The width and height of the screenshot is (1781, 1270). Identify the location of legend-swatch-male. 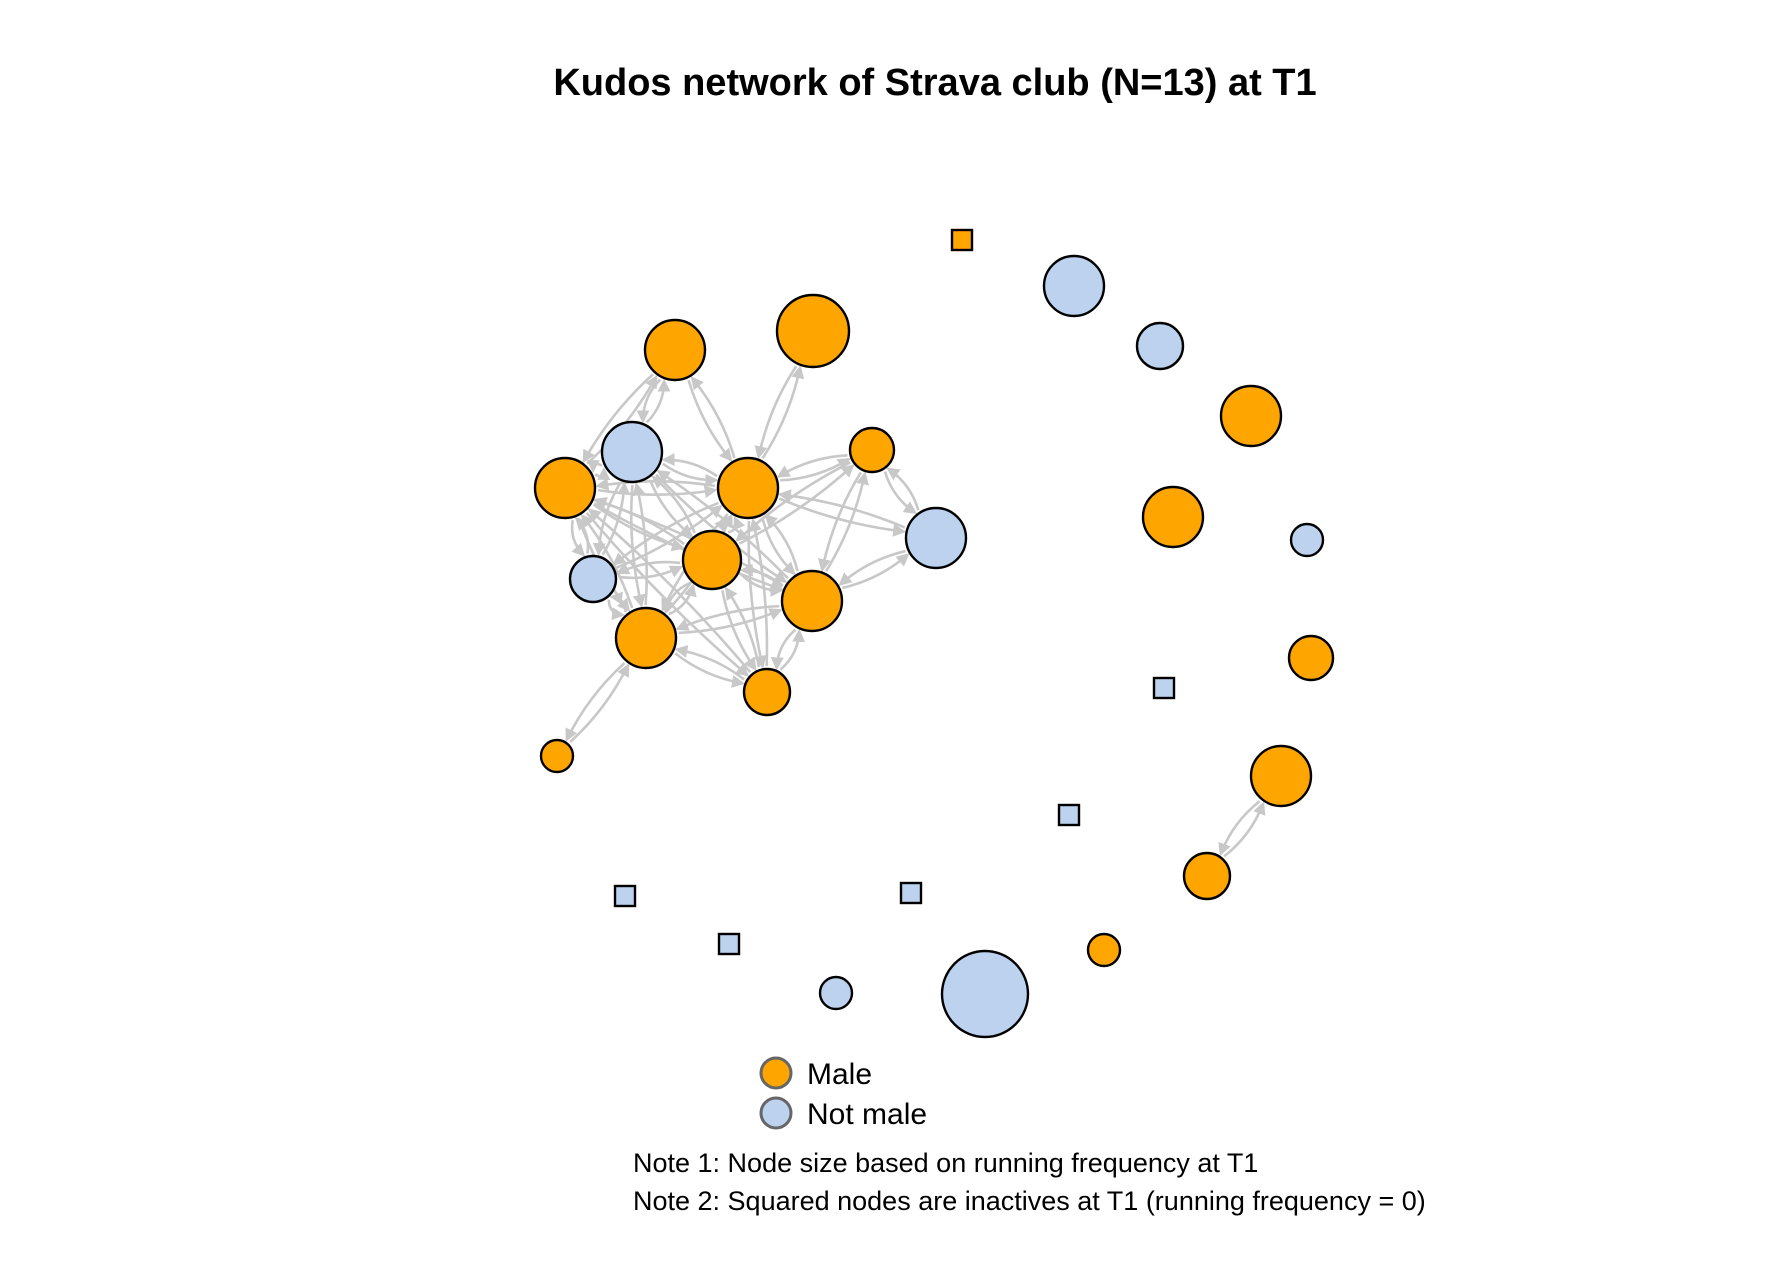
(776, 1073).